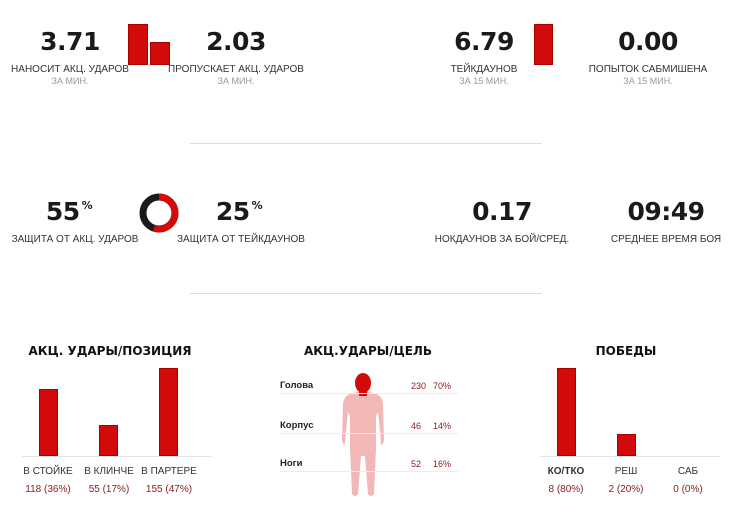 This screenshot has width=730, height=514. What do you see at coordinates (169, 471) in the screenshot?
I see `position-label-ground: В ПАРТЕРЕ` at bounding box center [169, 471].